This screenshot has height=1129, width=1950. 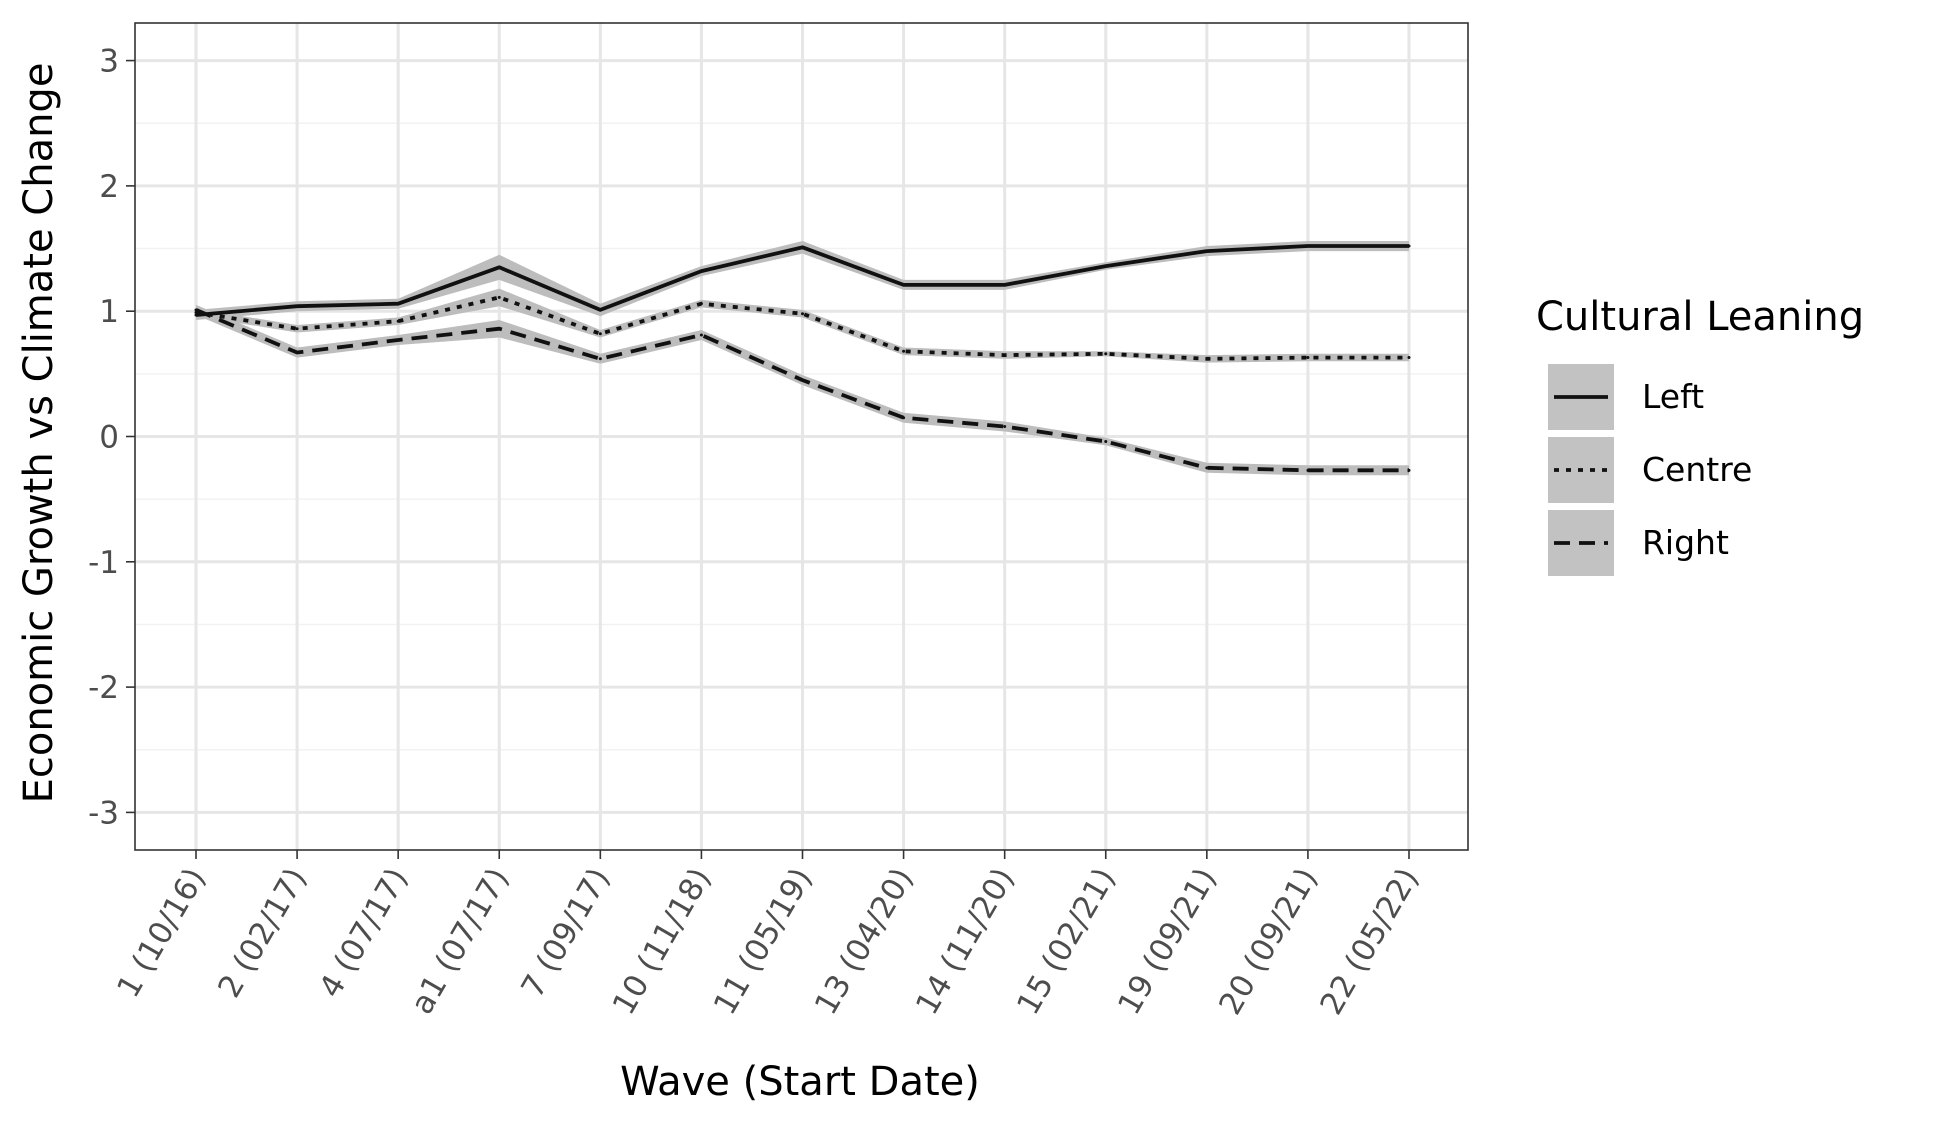 I want to click on y-tick-label: 0, so click(x=109, y=438).